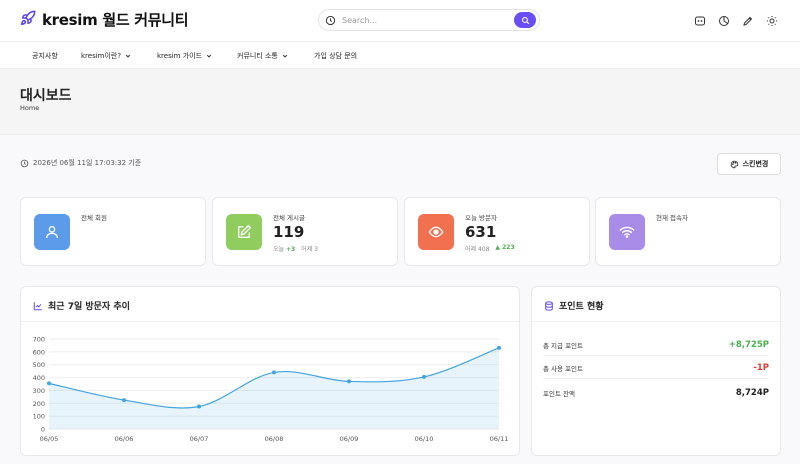 The image size is (800, 464). Describe the element at coordinates (290, 249) in the screenshot. I see `sub-value: +3` at that location.